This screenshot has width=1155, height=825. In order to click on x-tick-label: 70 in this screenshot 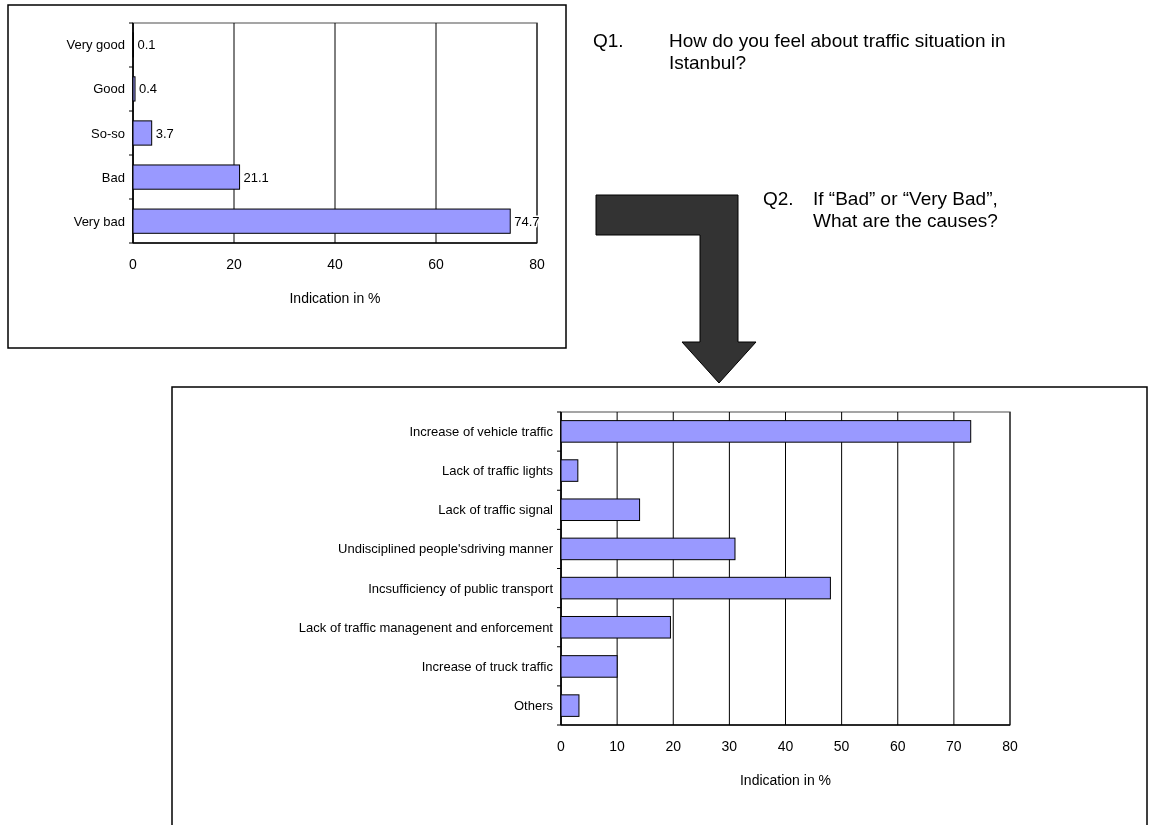, I will do `click(954, 746)`.